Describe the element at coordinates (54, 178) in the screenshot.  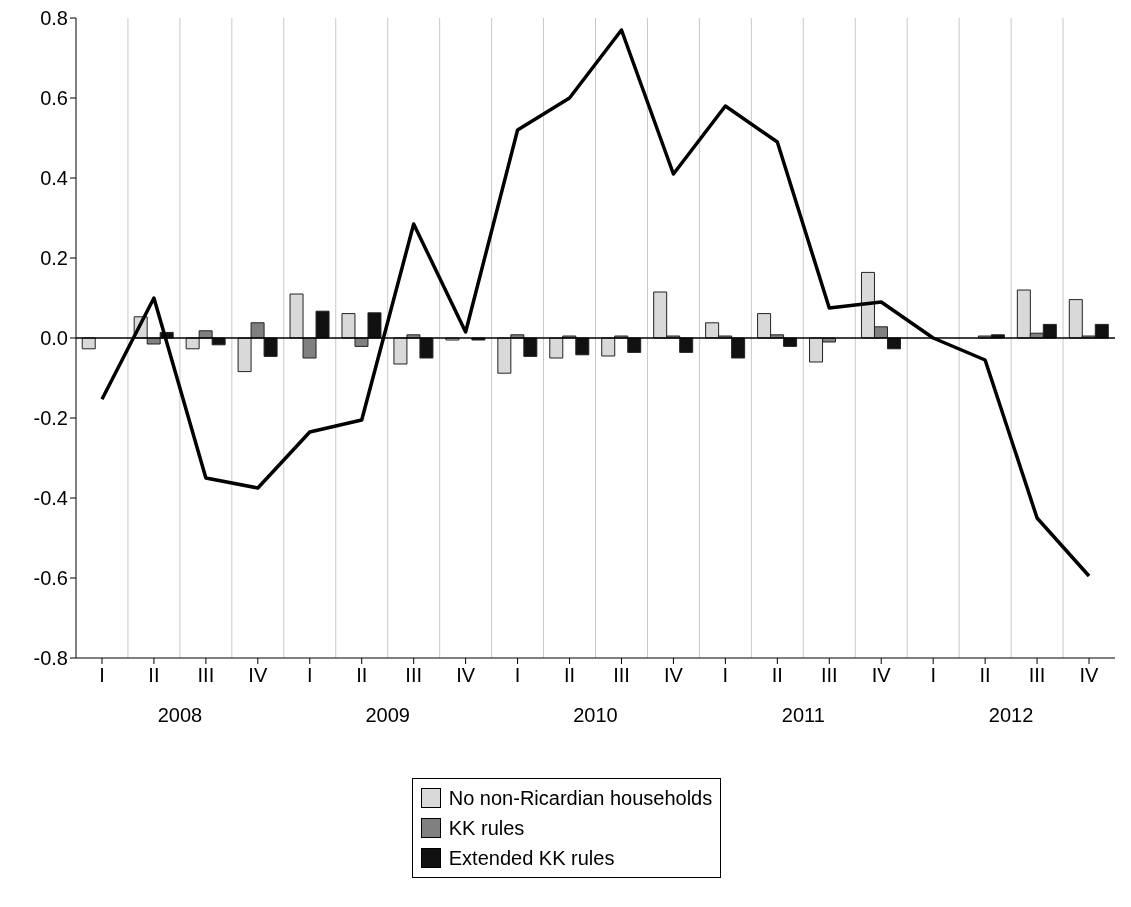
I see `y-tick-label: 0.4` at that location.